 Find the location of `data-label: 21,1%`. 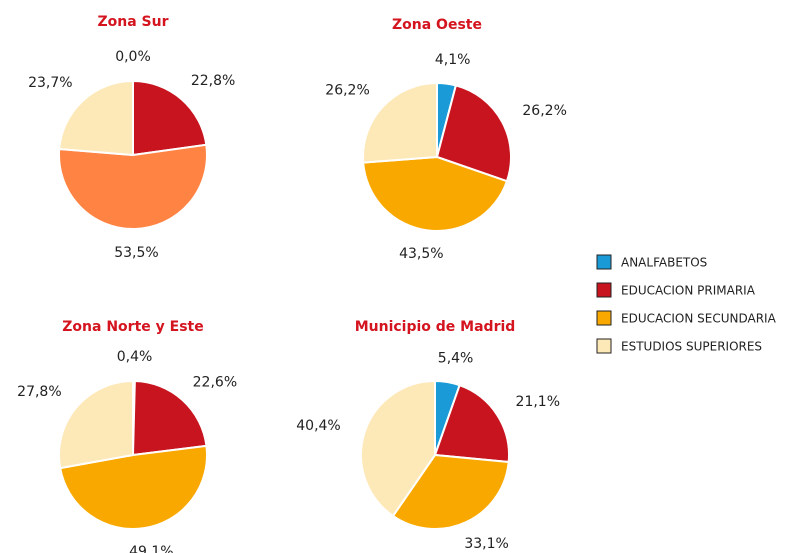

data-label: 21,1% is located at coordinates (538, 402).